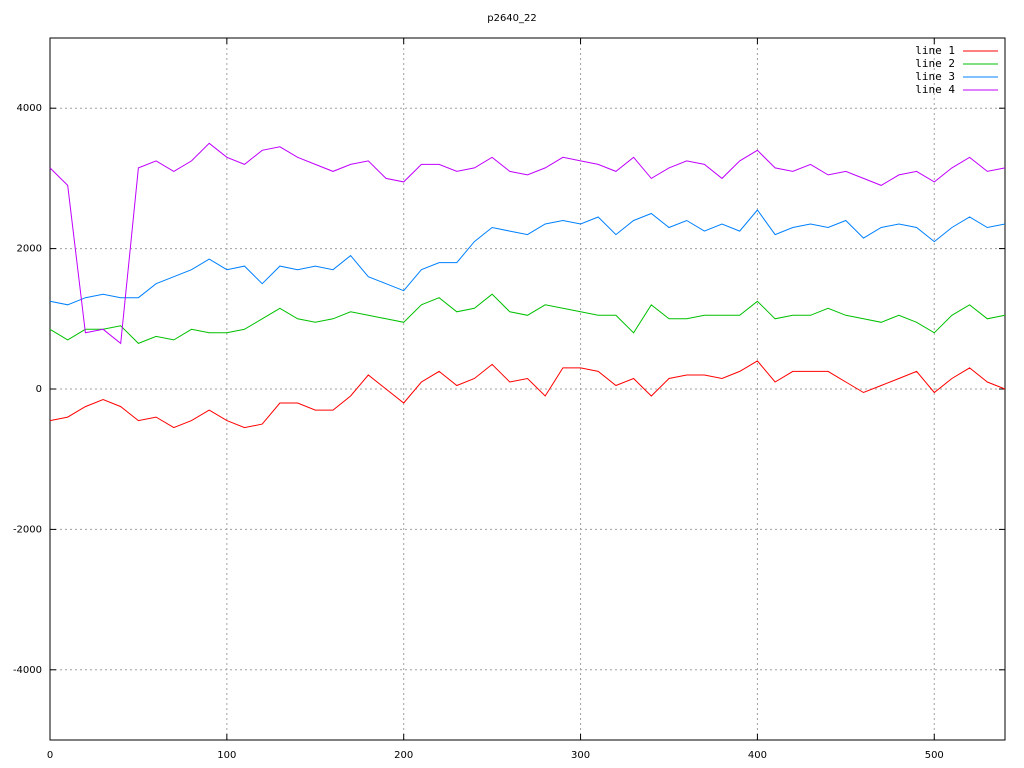  What do you see at coordinates (27, 529) in the screenshot?
I see `y-tick-label: -2000` at bounding box center [27, 529].